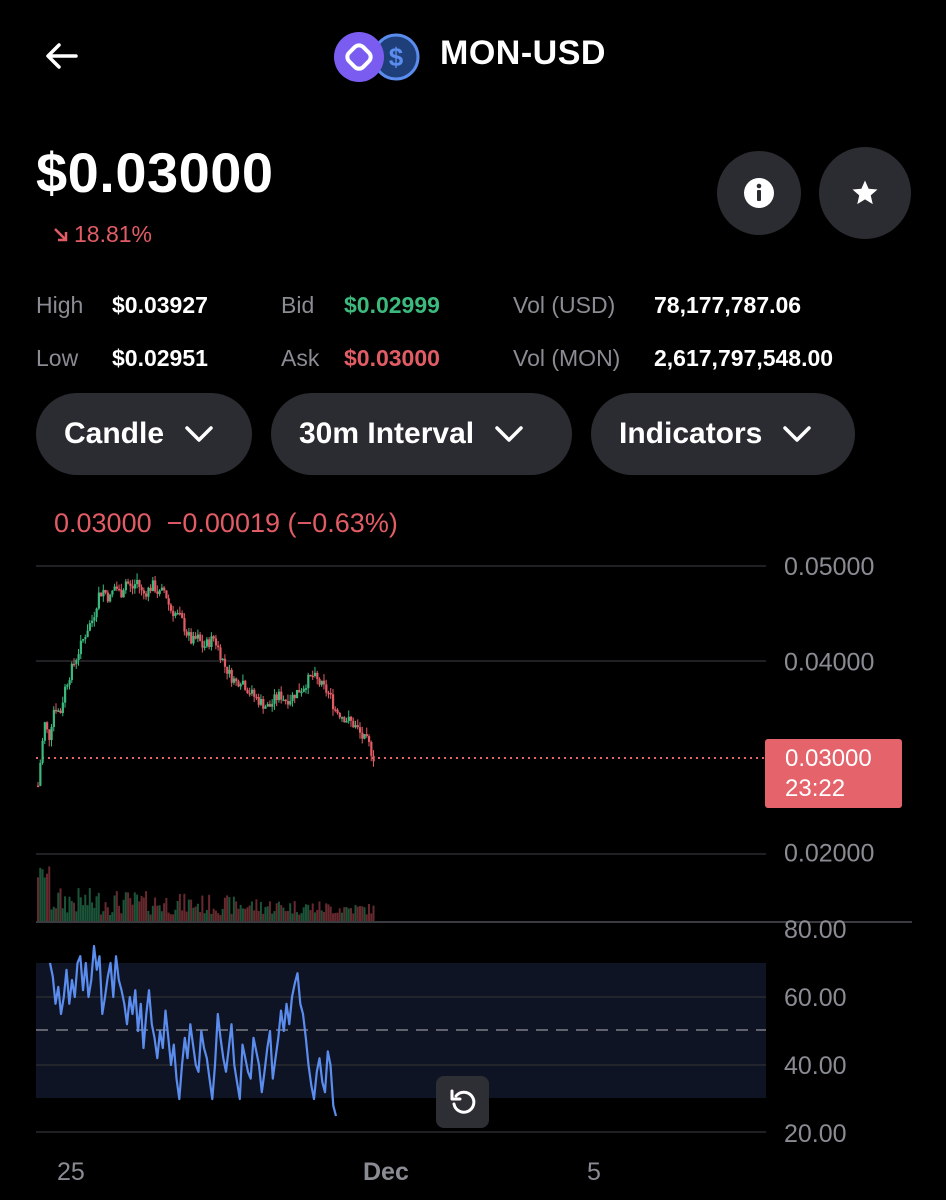 The width and height of the screenshot is (946, 1200). I want to click on price-axis: 0.05000 0.04000 0.02000, so click(829, 710).